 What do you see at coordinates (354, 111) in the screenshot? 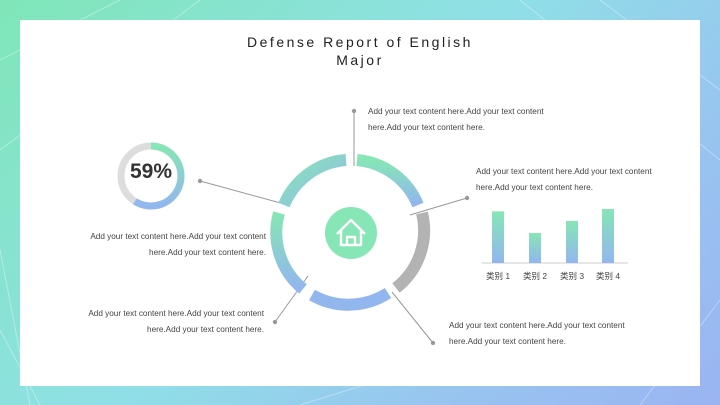
I see `connector-dot-top` at bounding box center [354, 111].